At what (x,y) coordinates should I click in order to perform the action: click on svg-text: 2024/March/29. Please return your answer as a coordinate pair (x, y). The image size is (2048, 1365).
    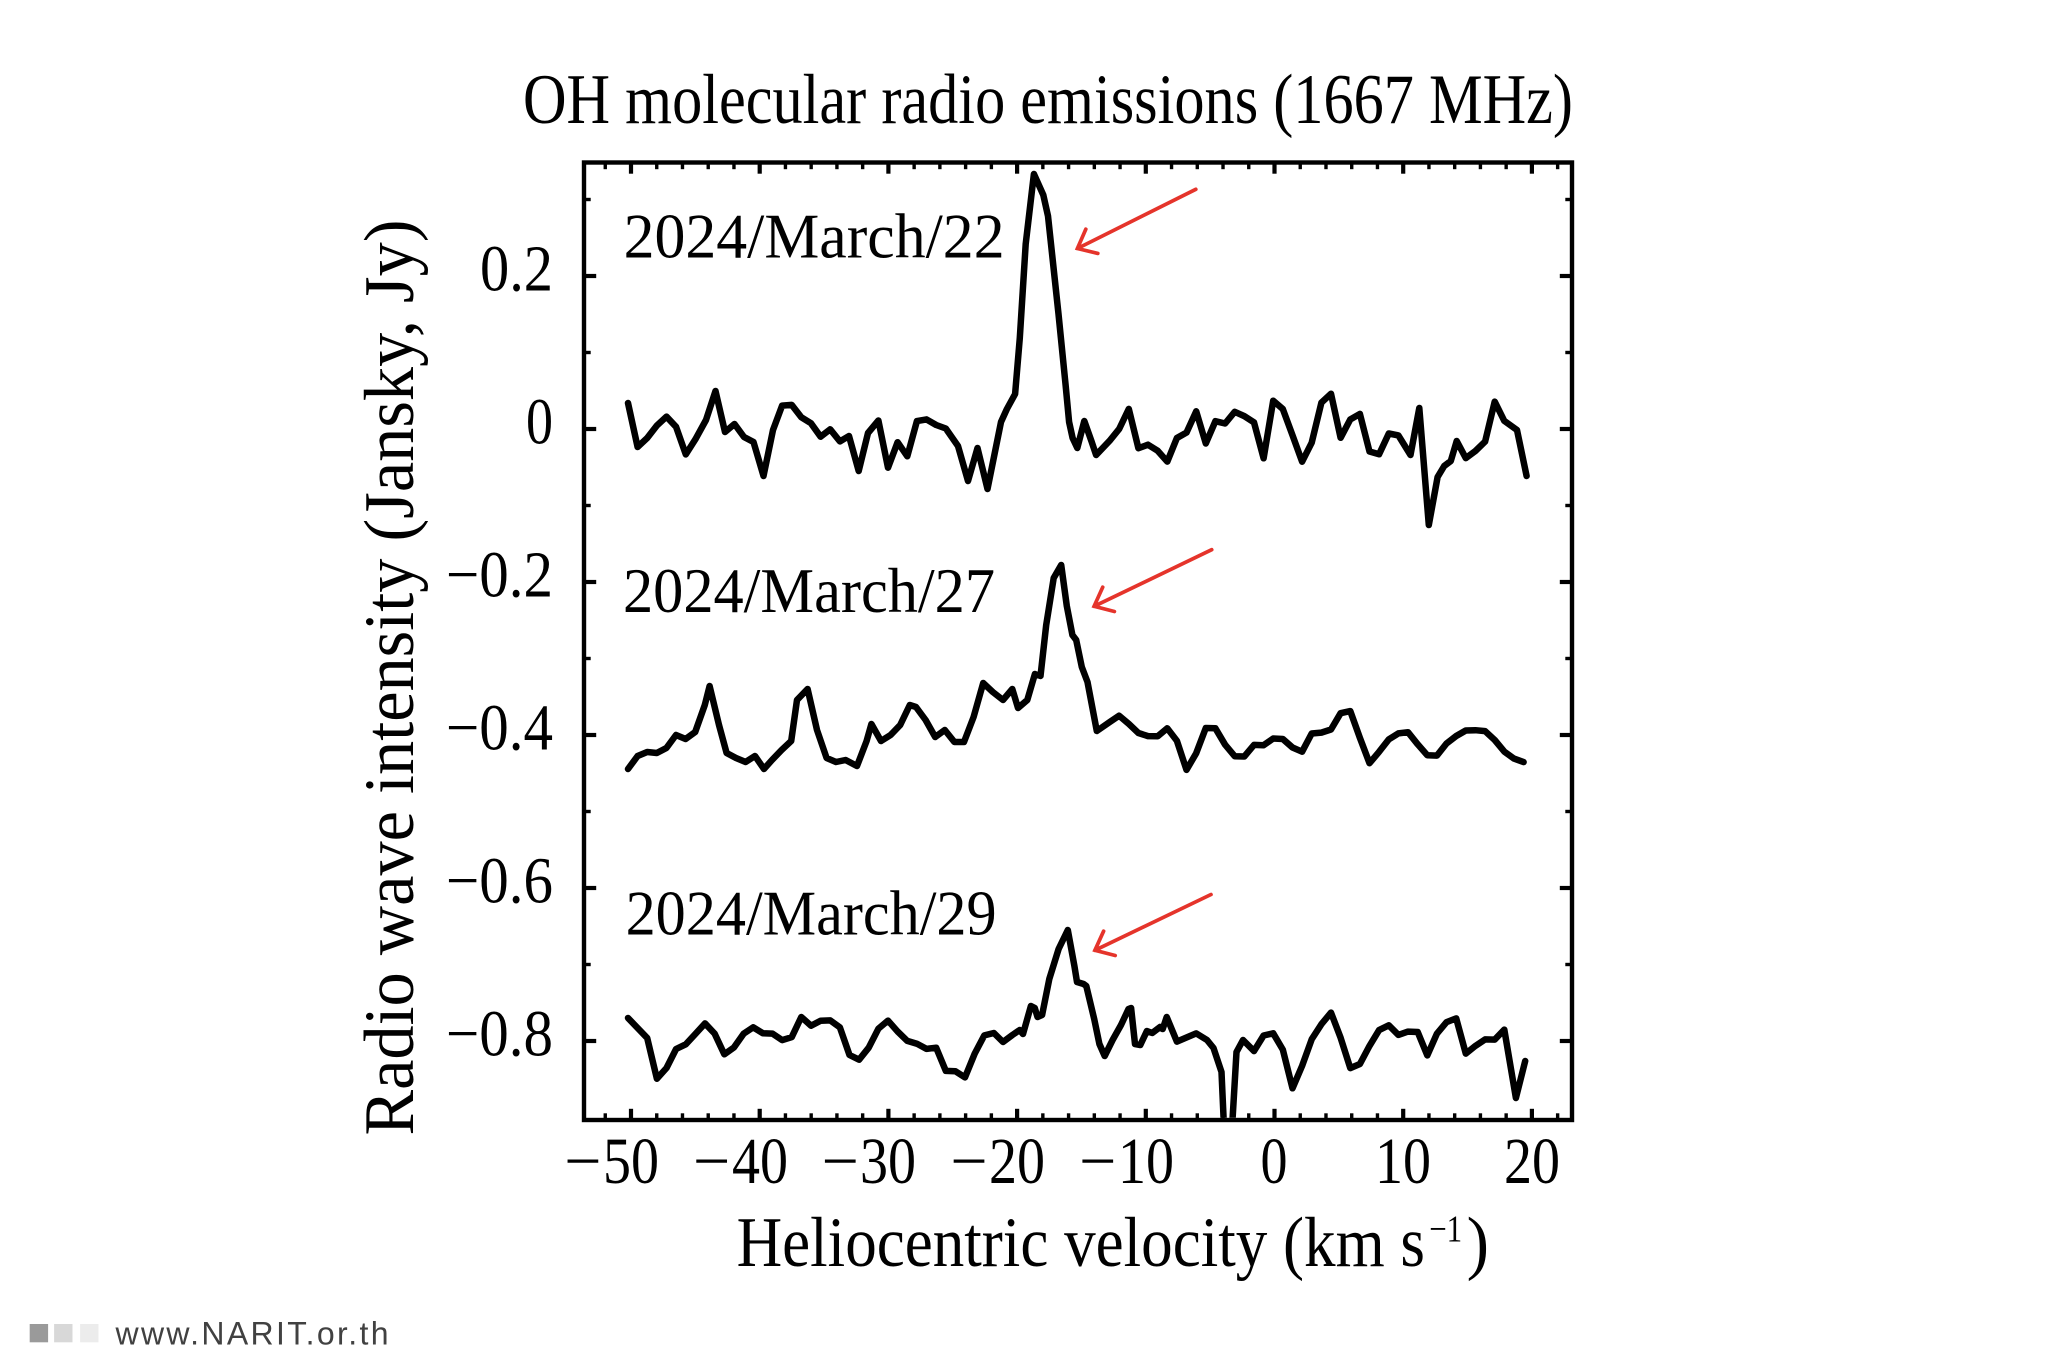
    Looking at the image, I should click on (811, 913).